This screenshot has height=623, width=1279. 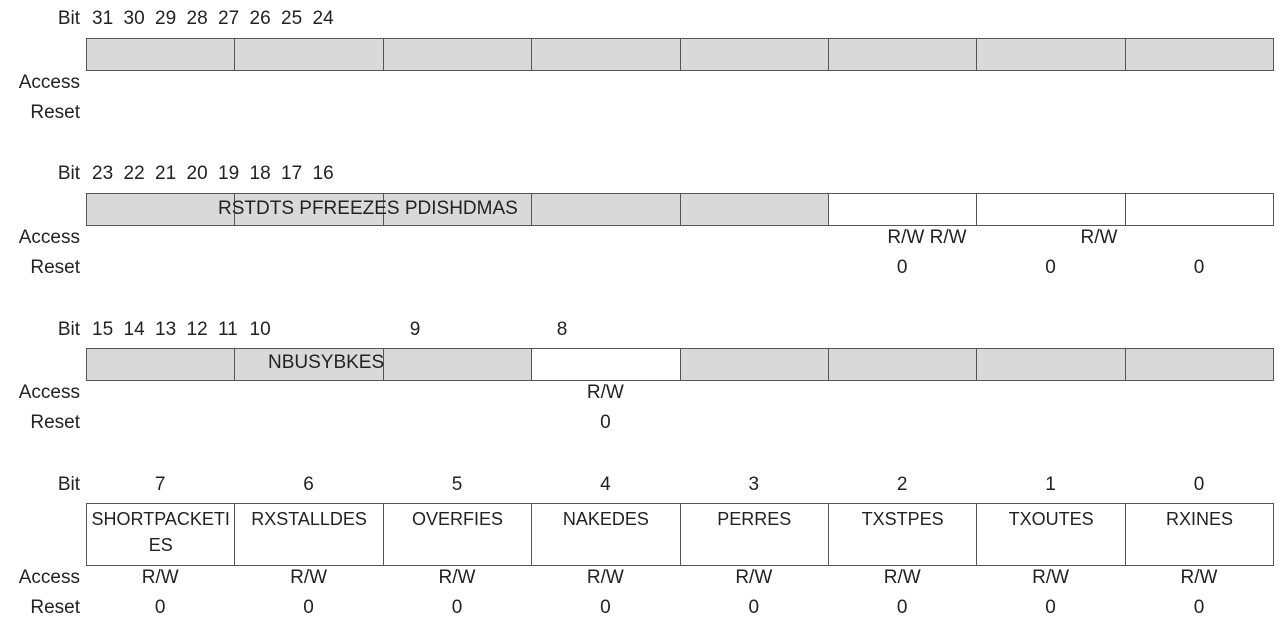 I want to click on bit-number: 22, so click(x=134, y=173).